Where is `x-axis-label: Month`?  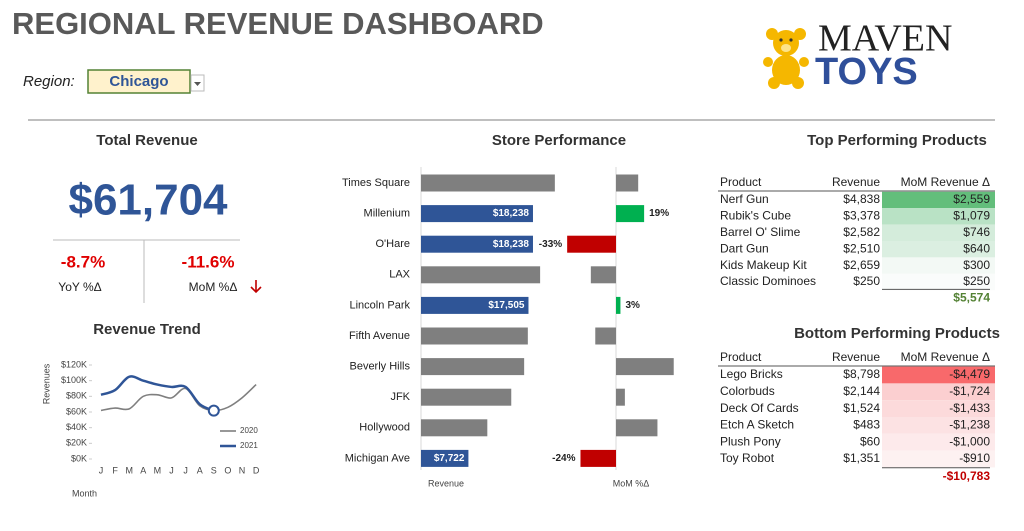 x-axis-label: Month is located at coordinates (84, 493).